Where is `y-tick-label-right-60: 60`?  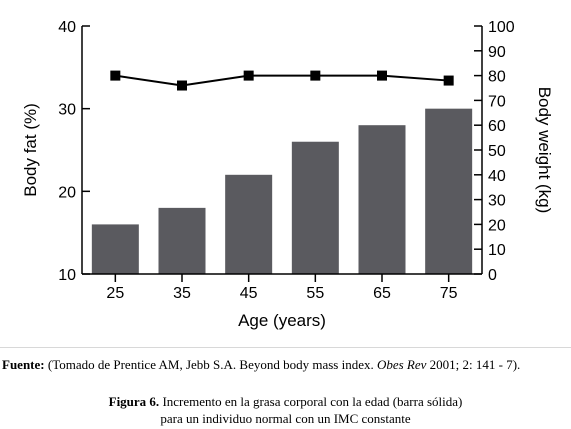 y-tick-label-right-60: 60 is located at coordinates (497, 126).